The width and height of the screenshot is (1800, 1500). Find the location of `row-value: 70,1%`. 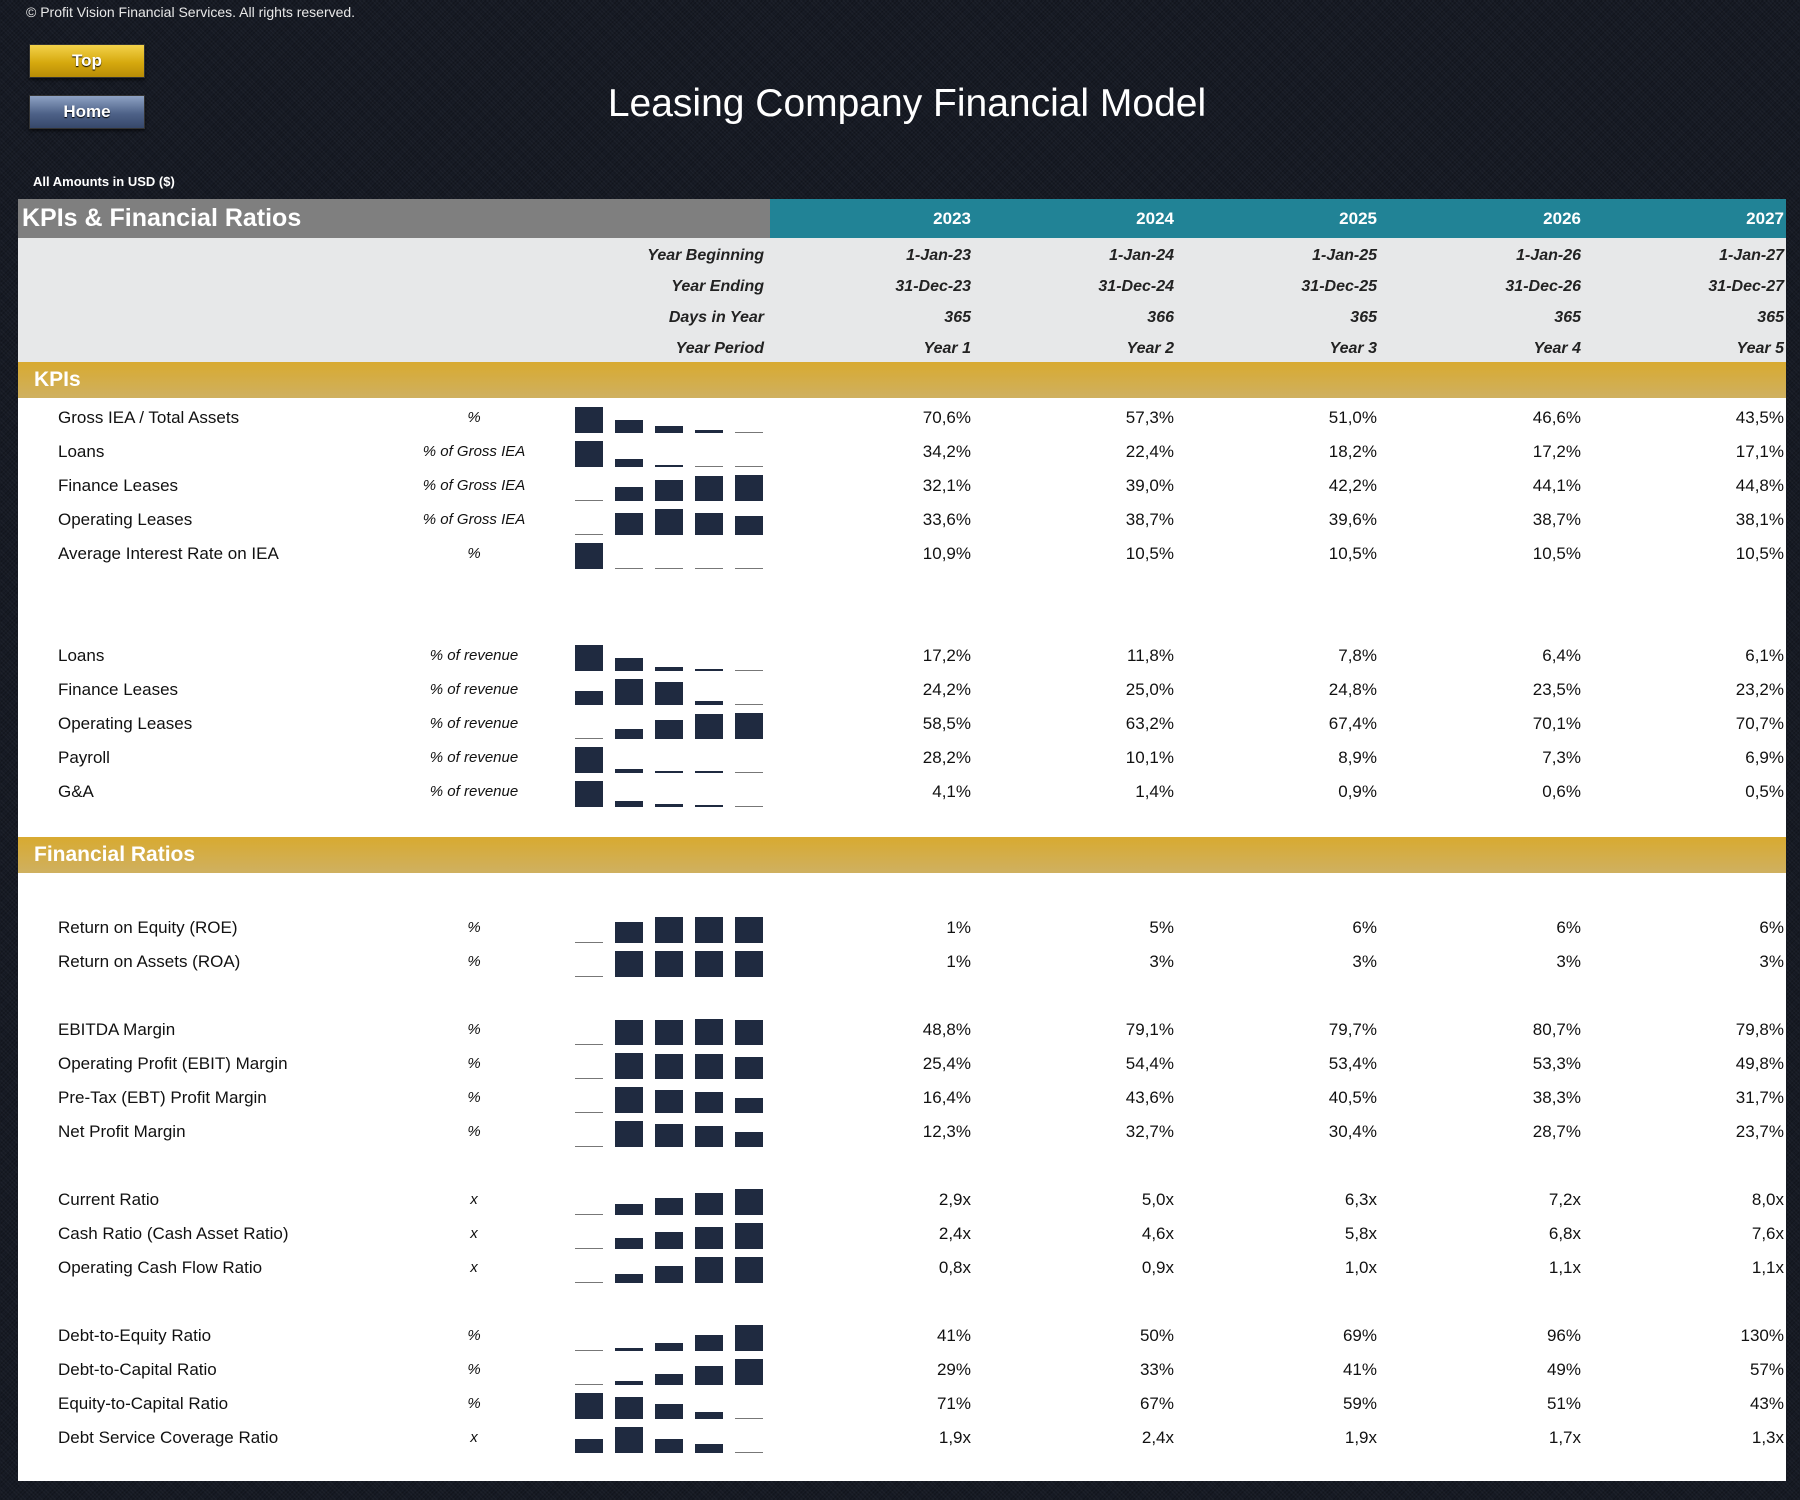

row-value: 70,1% is located at coordinates (1556, 723).